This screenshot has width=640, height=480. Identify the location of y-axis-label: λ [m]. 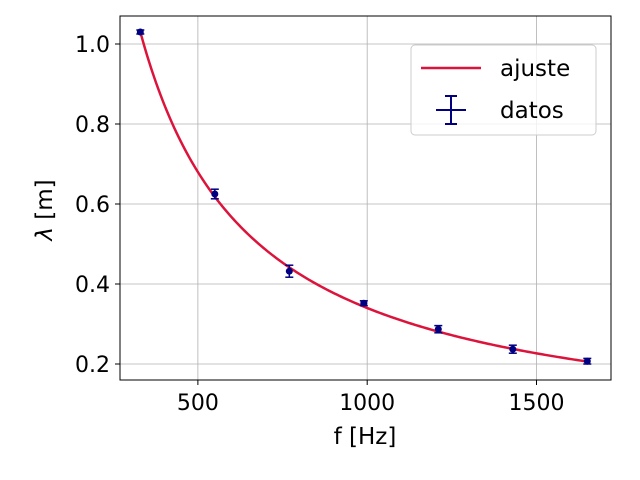
(45, 210).